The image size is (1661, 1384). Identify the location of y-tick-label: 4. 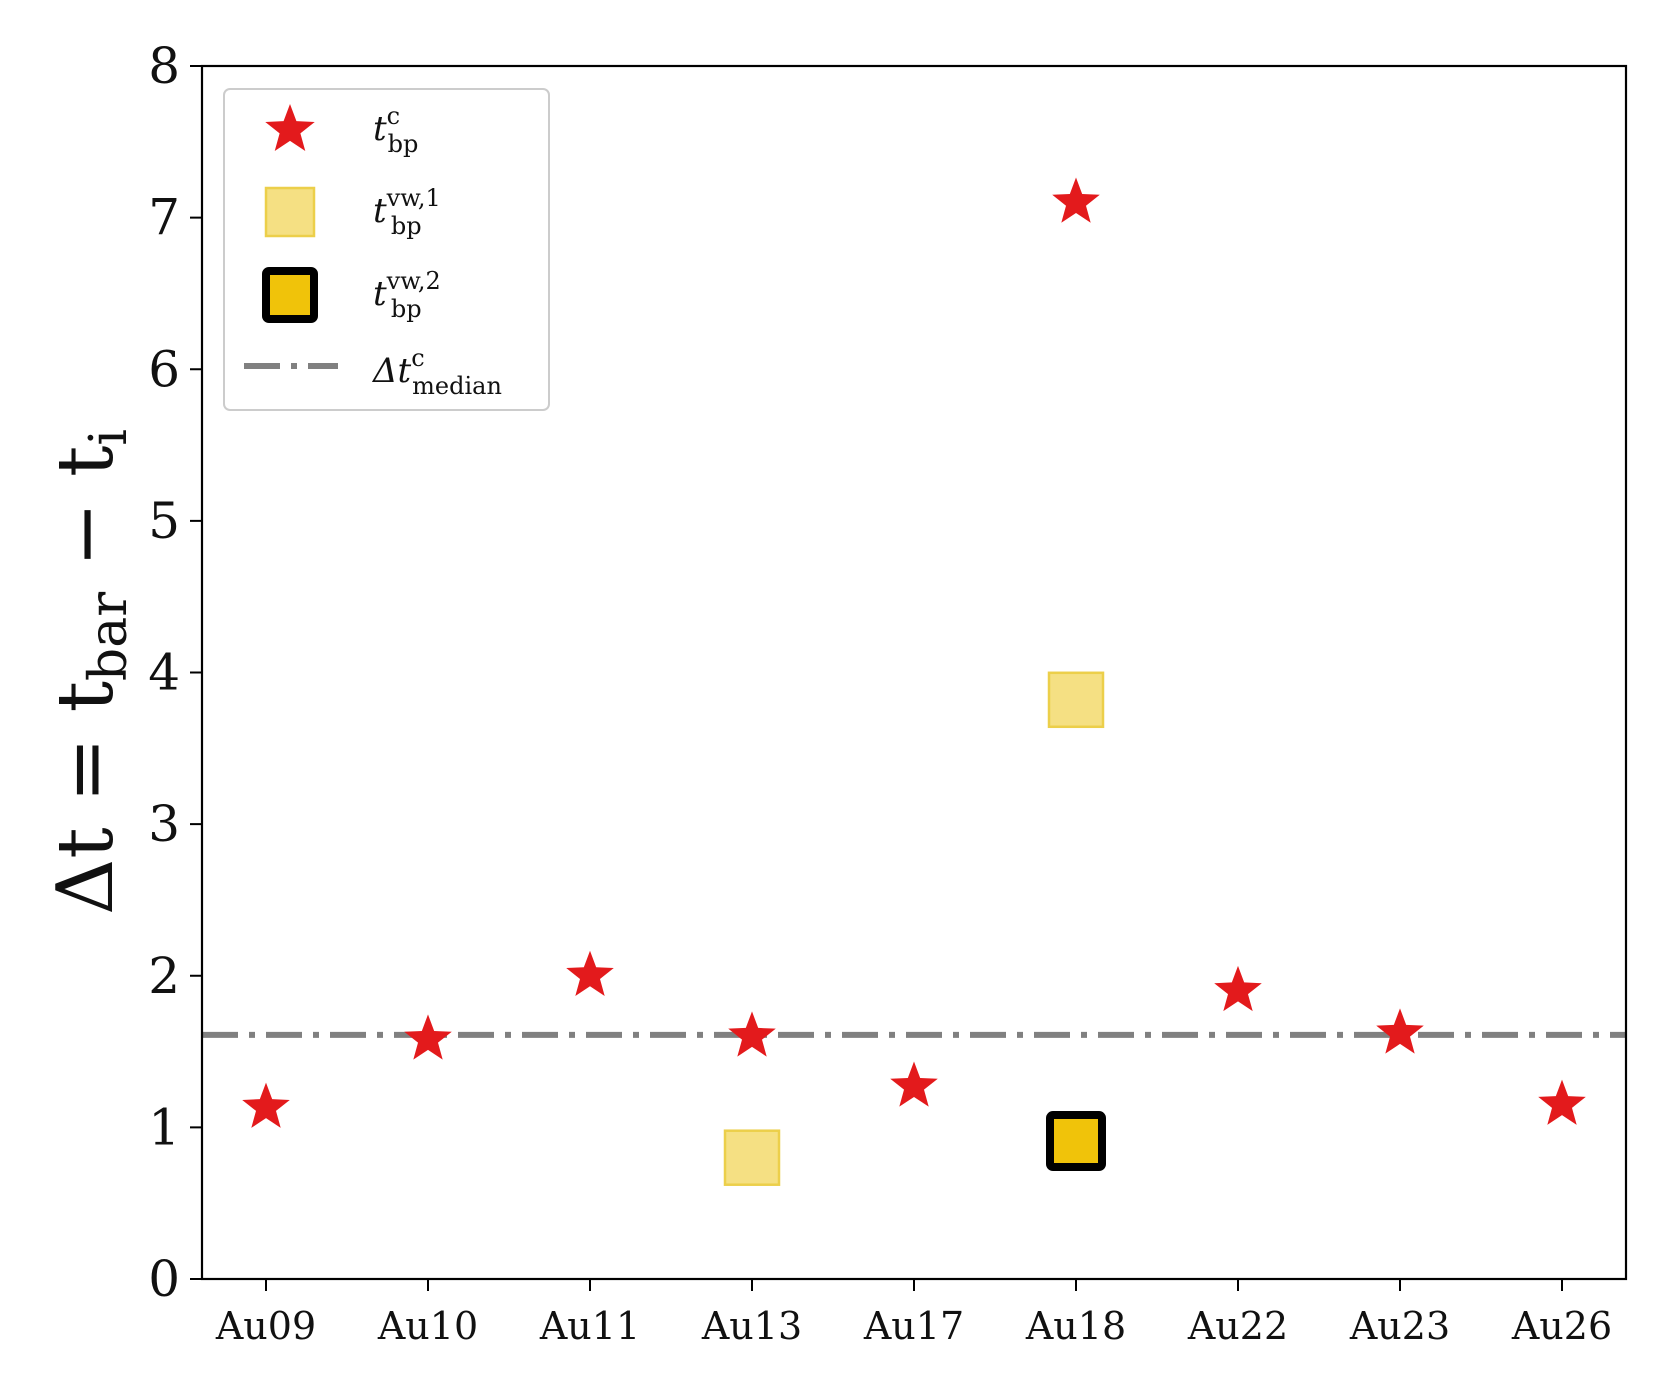
(164, 673).